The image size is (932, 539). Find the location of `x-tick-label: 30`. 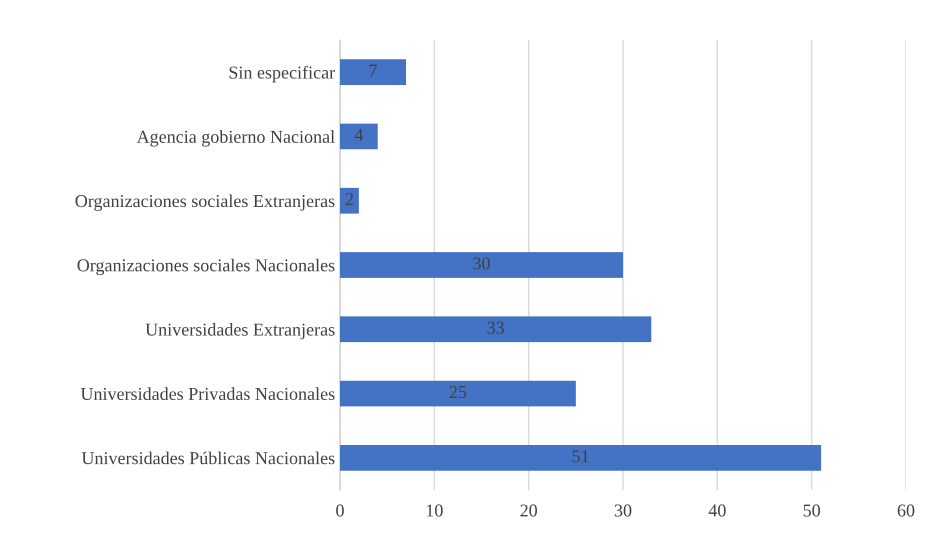

x-tick-label: 30 is located at coordinates (623, 510).